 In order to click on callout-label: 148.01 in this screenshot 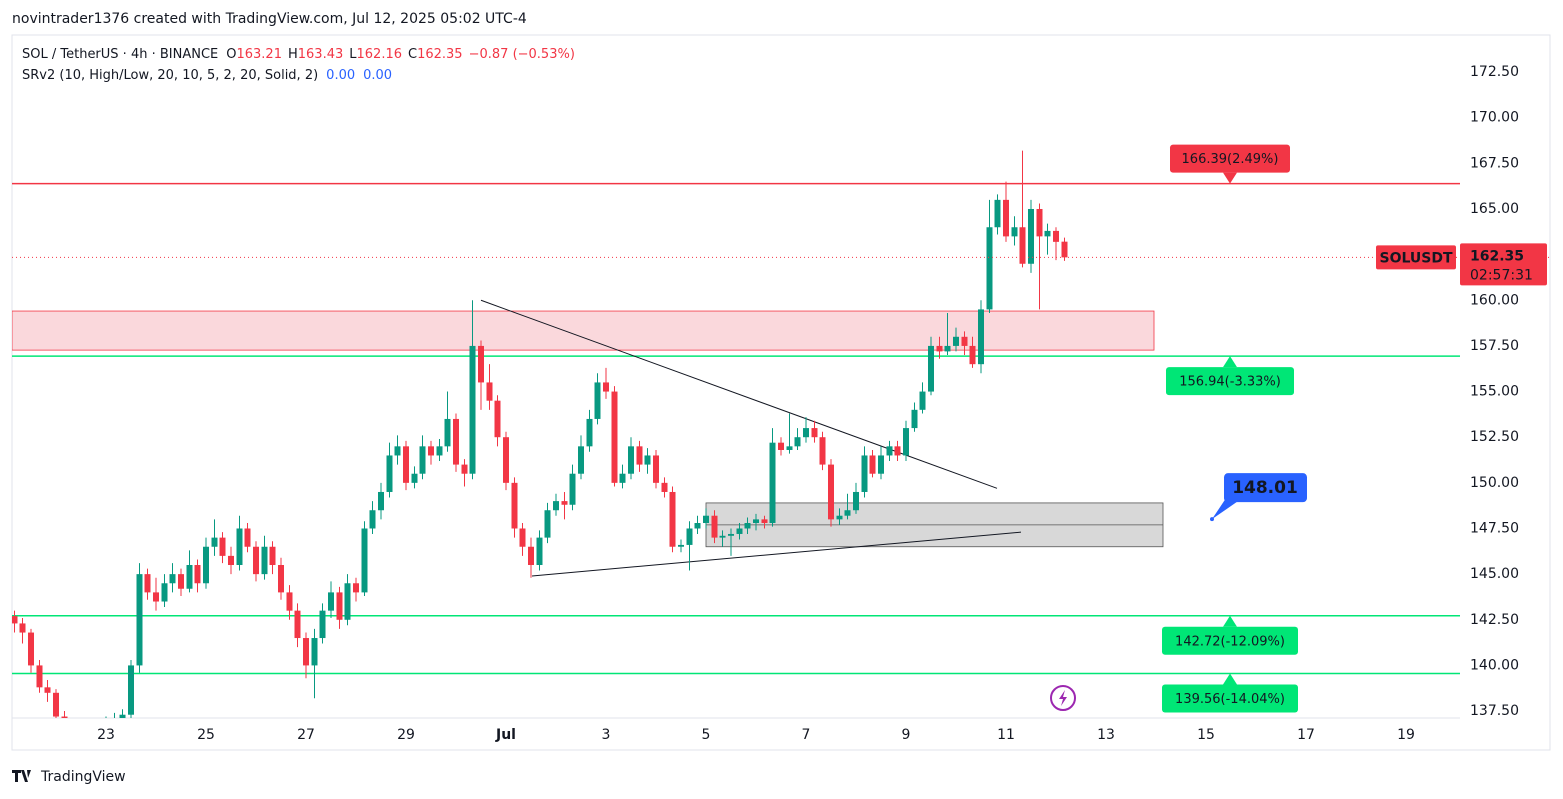, I will do `click(1265, 488)`.